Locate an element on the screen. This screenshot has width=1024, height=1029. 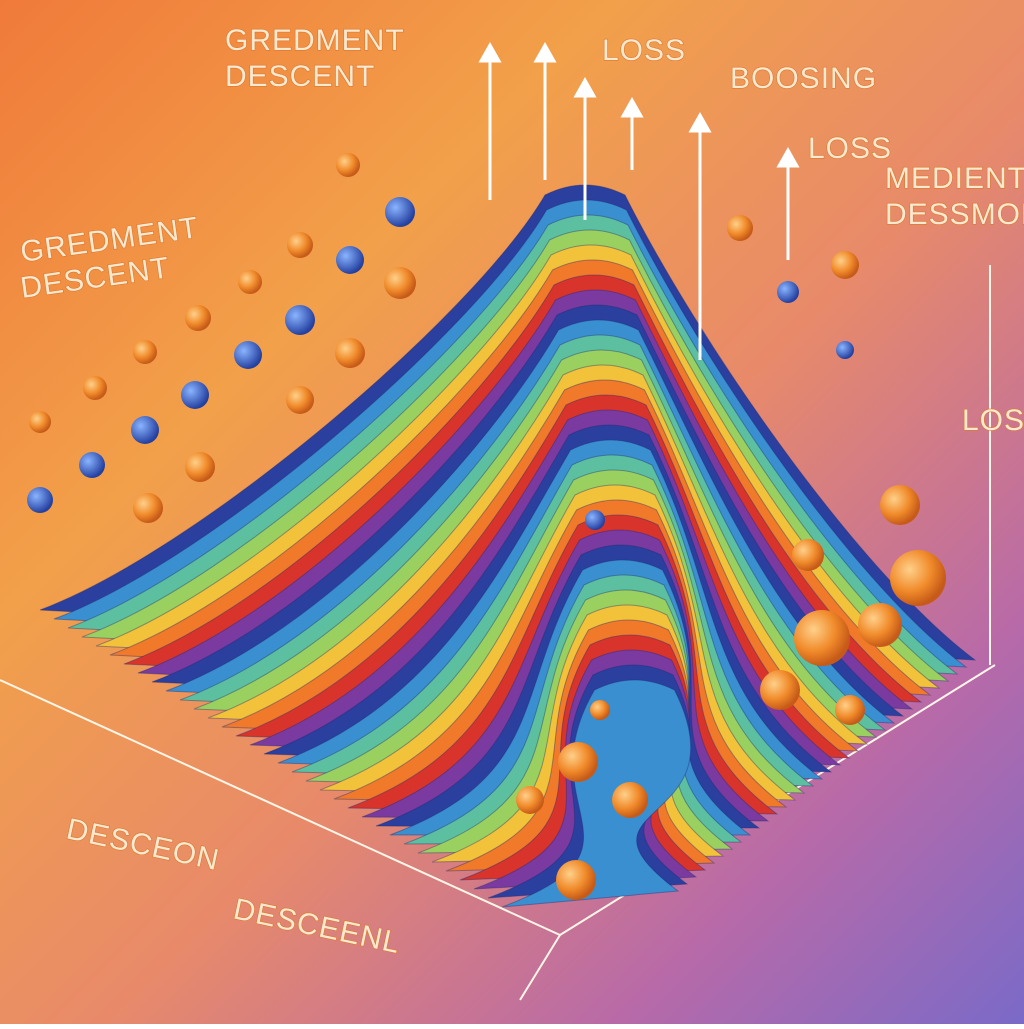
label-text: DESCENT is located at coordinates (300, 76).